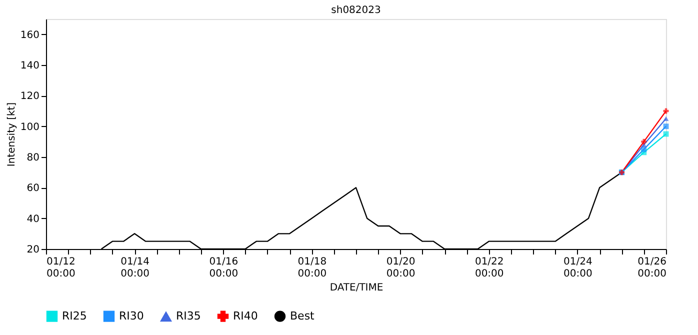 The width and height of the screenshot is (698, 335). What do you see at coordinates (245, 315) in the screenshot?
I see `legend-label: RI40` at bounding box center [245, 315].